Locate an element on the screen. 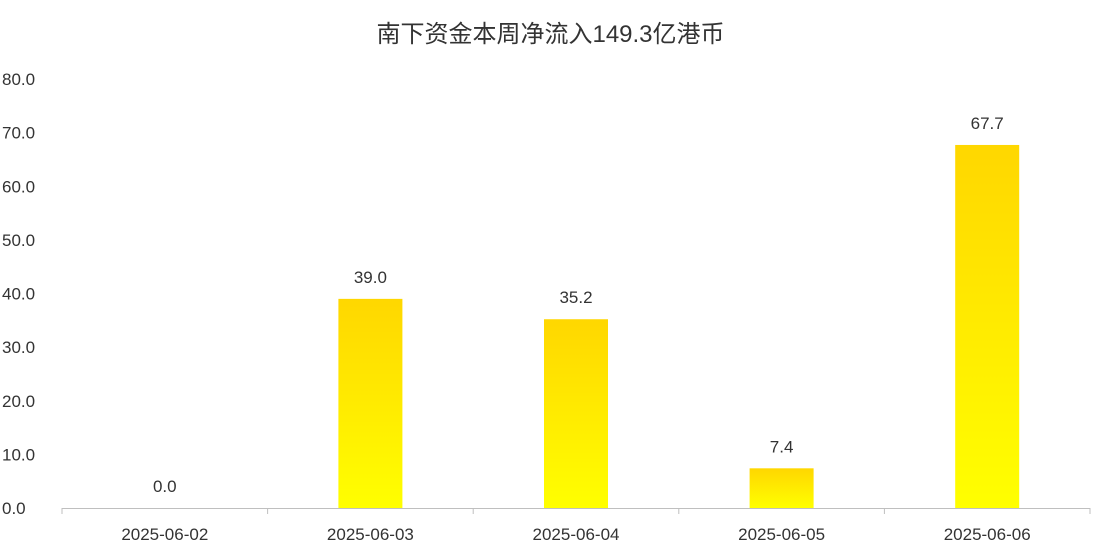  data-label-2025-06-03: 39.0 is located at coordinates (370, 277).